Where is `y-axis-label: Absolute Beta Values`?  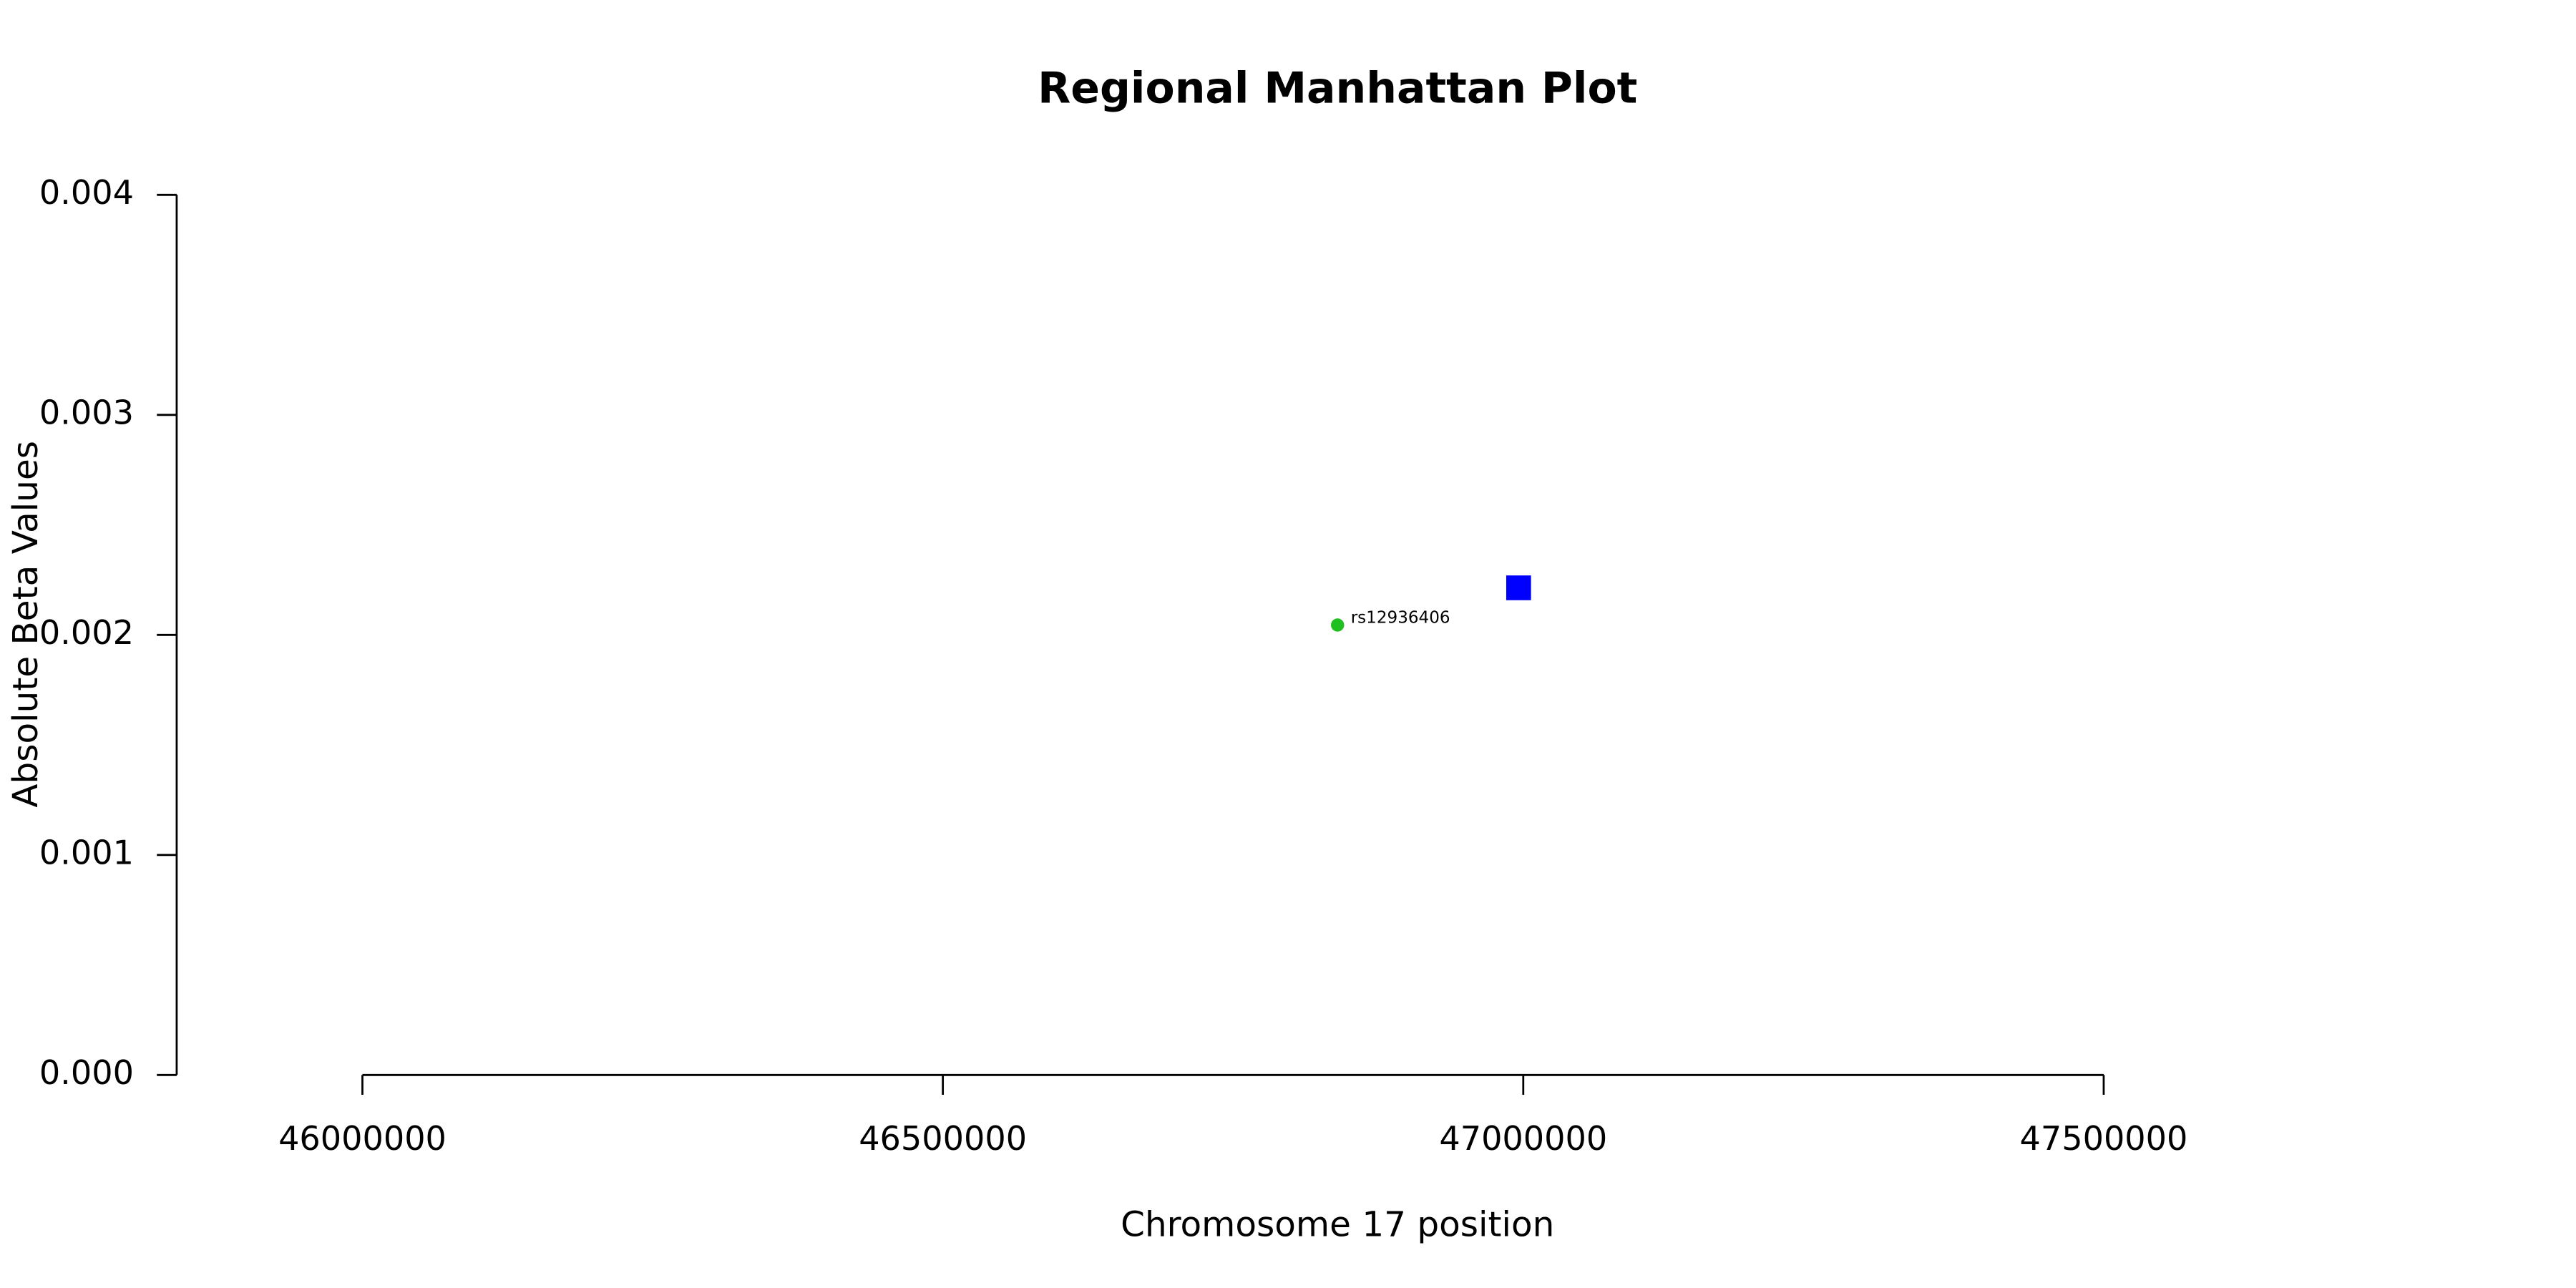 y-axis-label: Absolute Beta Values is located at coordinates (26, 624).